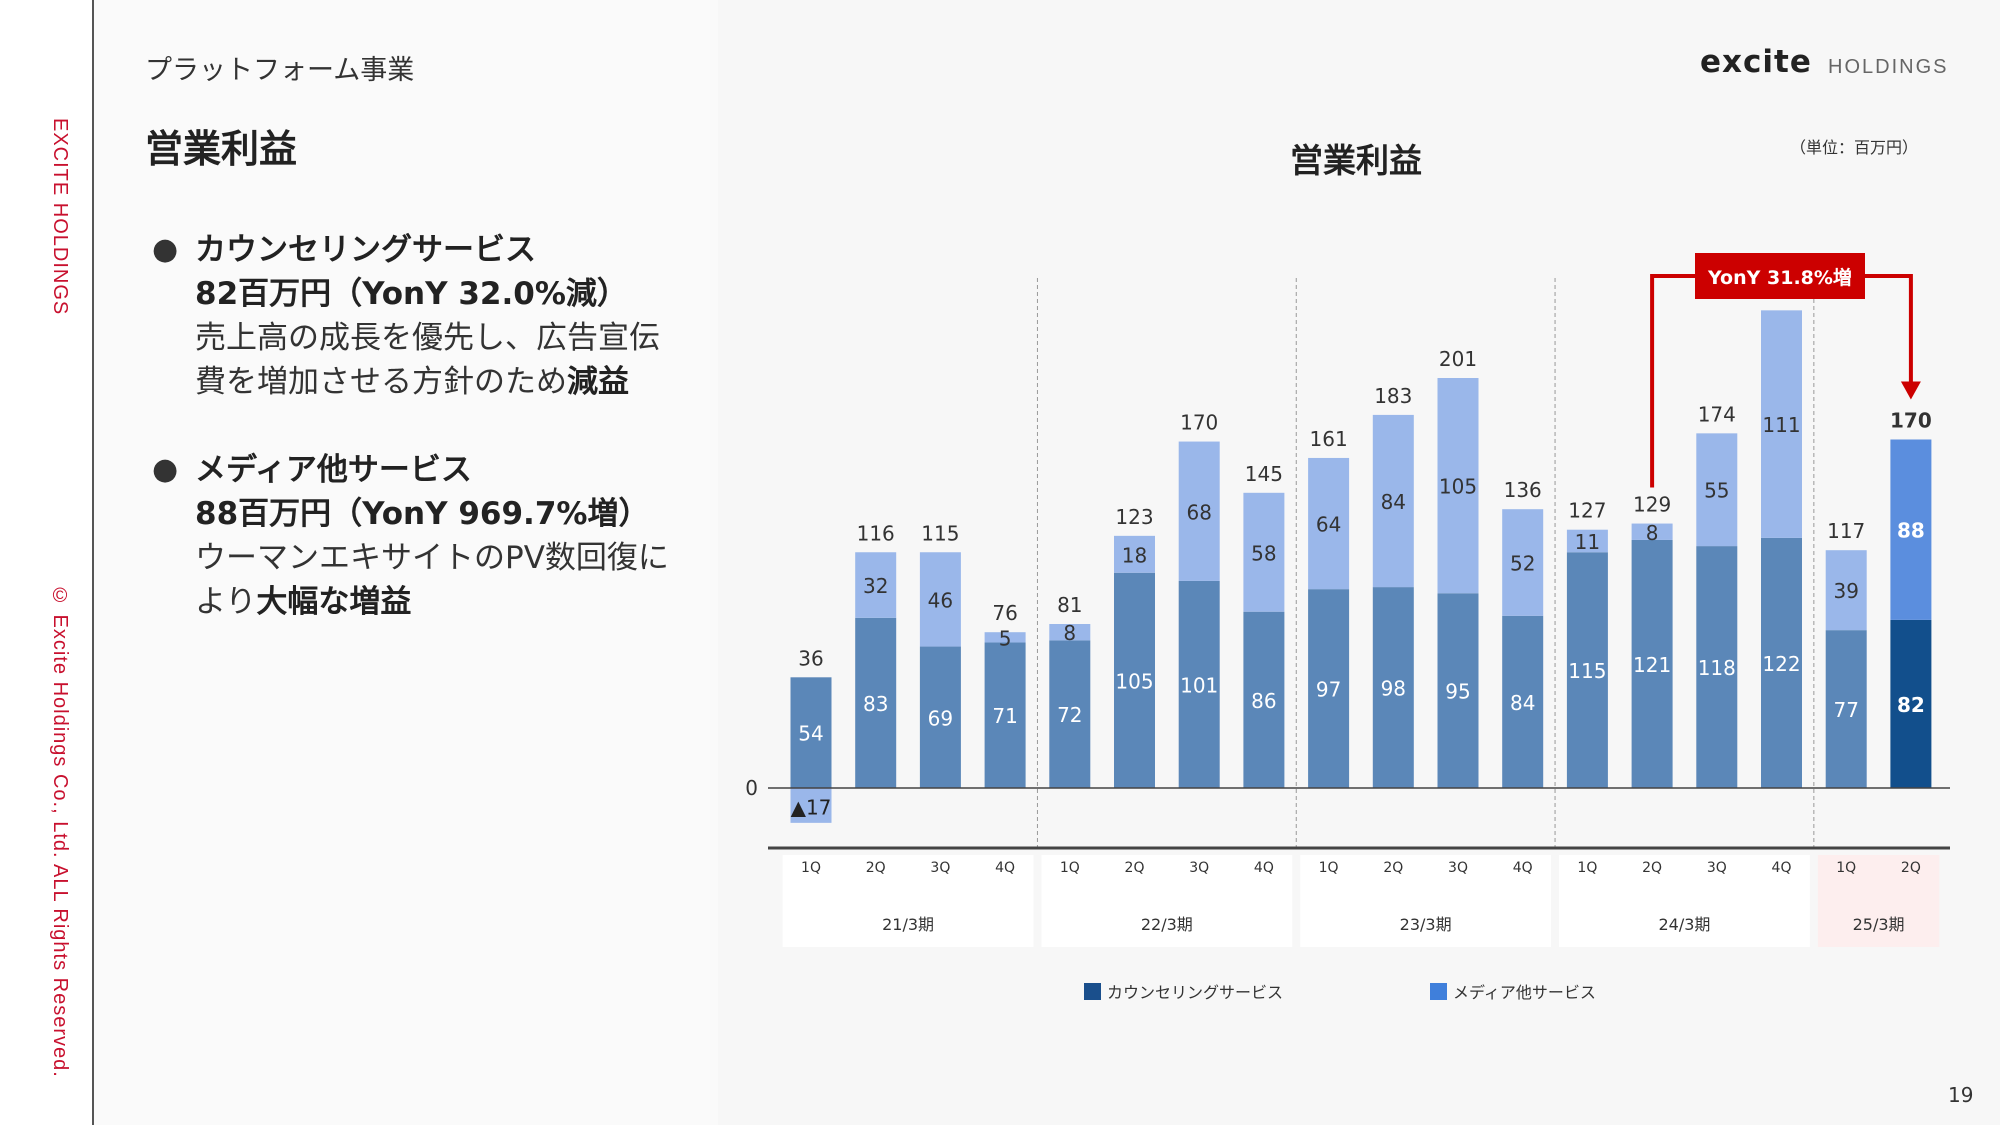 The height and width of the screenshot is (1125, 2000). I want to click on total-value-label: 170, so click(1199, 423).